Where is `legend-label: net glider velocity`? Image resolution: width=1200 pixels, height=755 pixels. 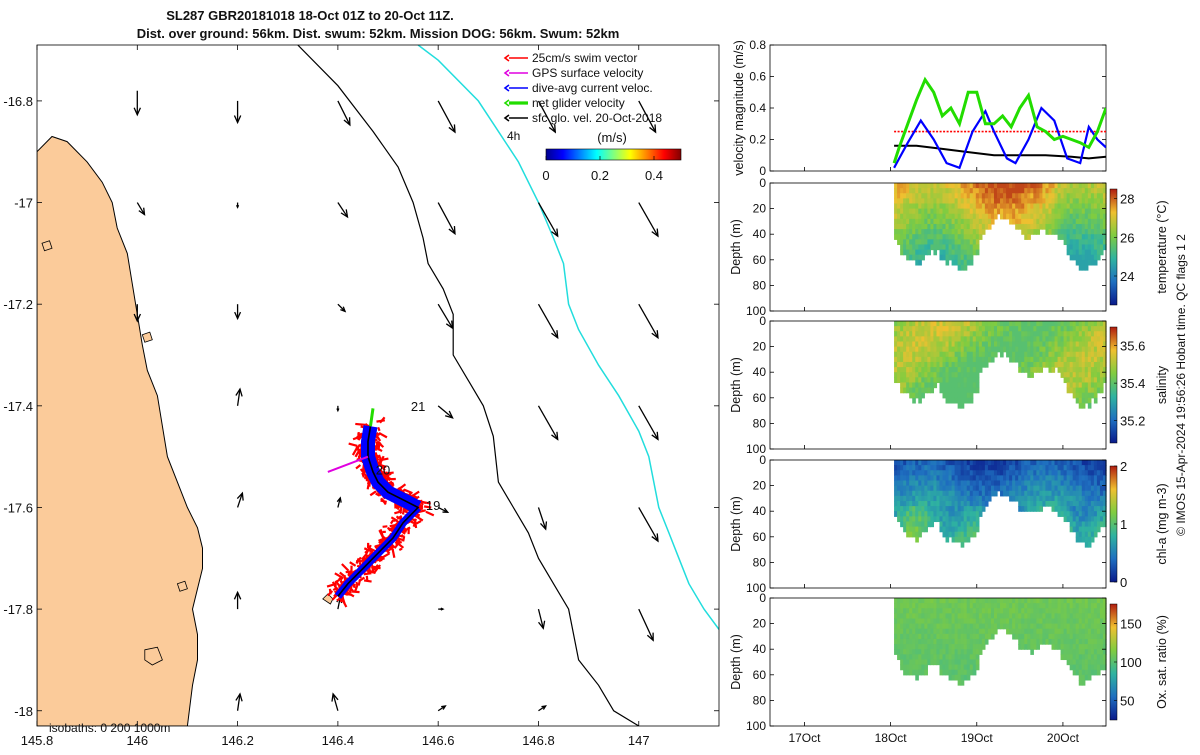 legend-label: net glider velocity is located at coordinates (578, 103).